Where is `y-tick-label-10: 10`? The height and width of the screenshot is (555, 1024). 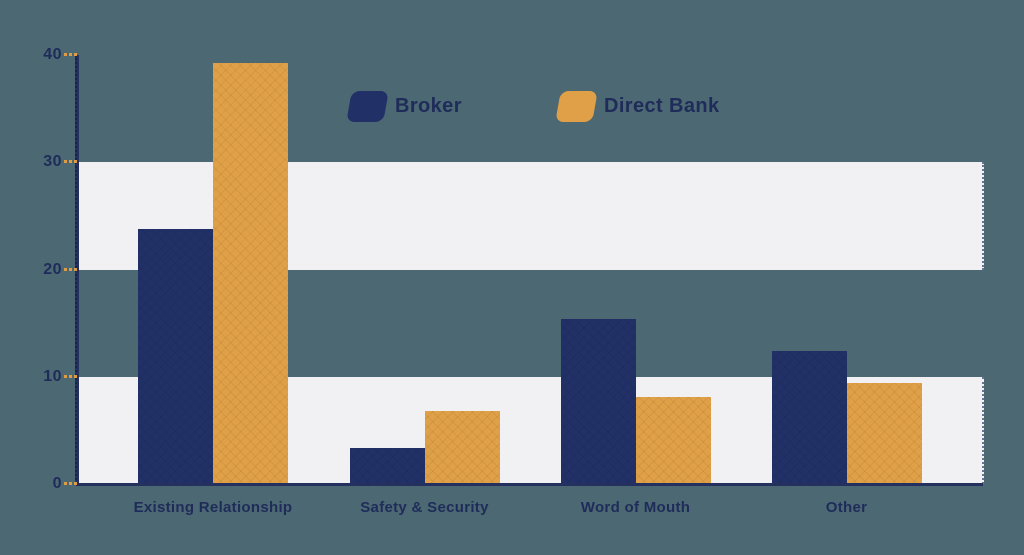 y-tick-label-10: 10 is located at coordinates (52, 376).